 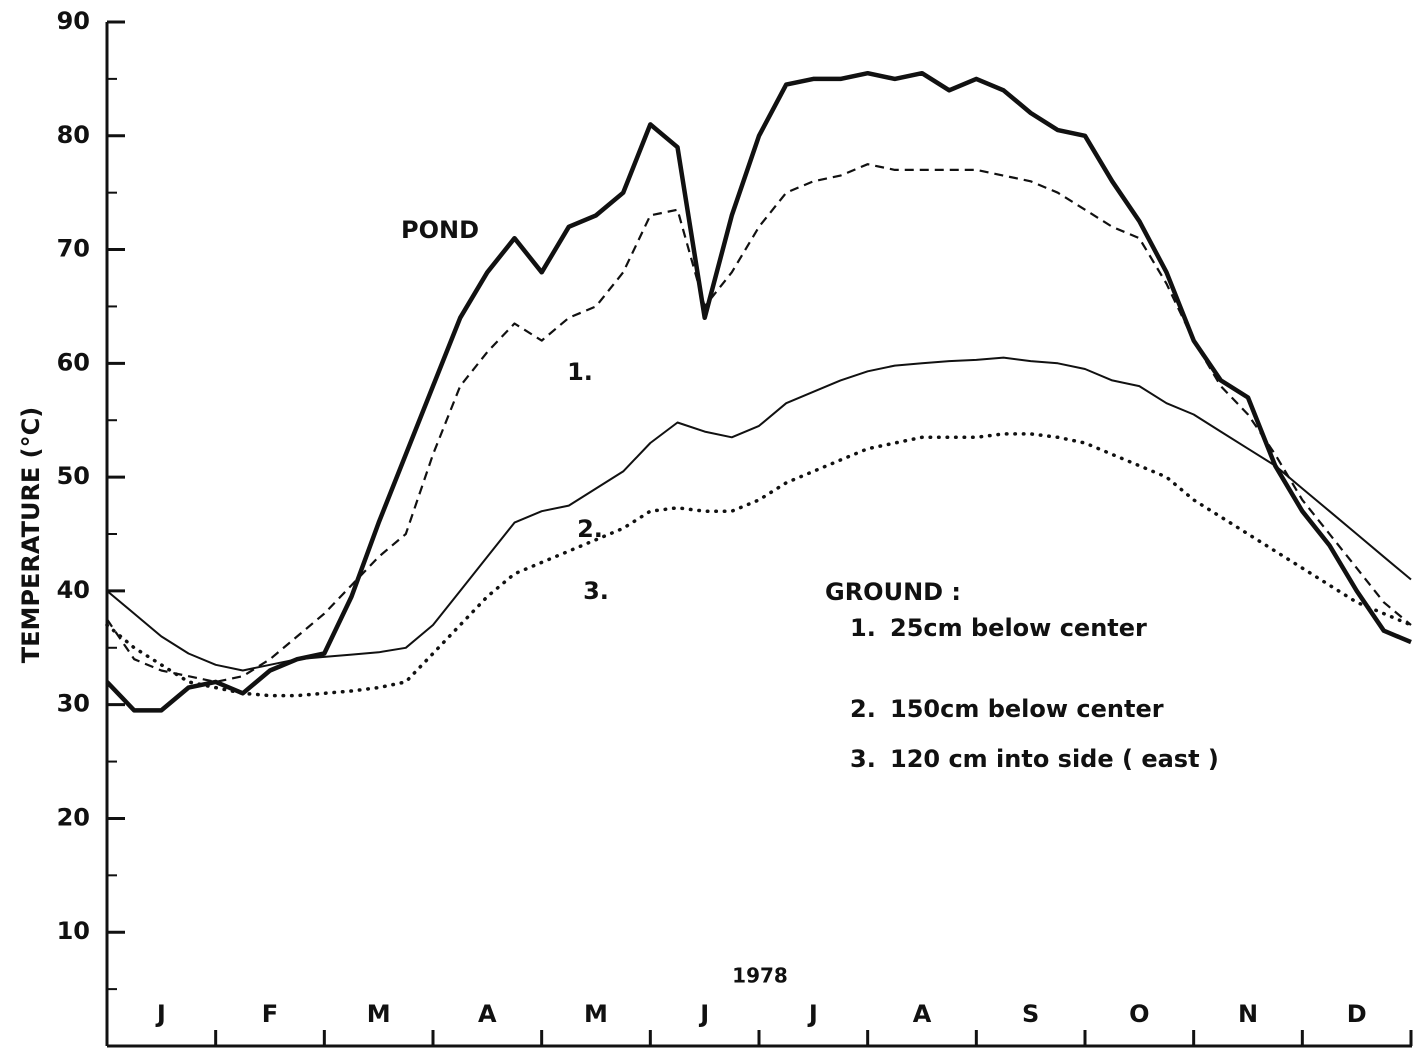 I want to click on y-tick-label: 40, so click(x=73, y=590).